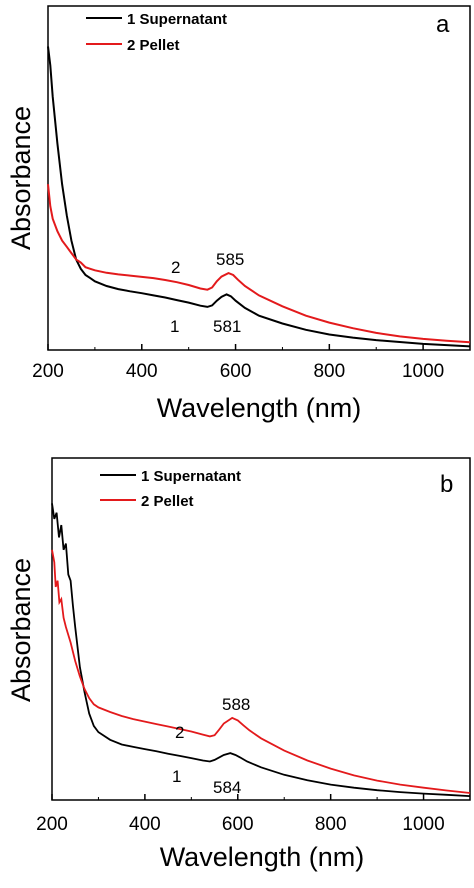 Image resolution: width=474 pixels, height=888 pixels. What do you see at coordinates (21, 178) in the screenshot?
I see `panel-a-y-axis-title: Absorbance` at bounding box center [21, 178].